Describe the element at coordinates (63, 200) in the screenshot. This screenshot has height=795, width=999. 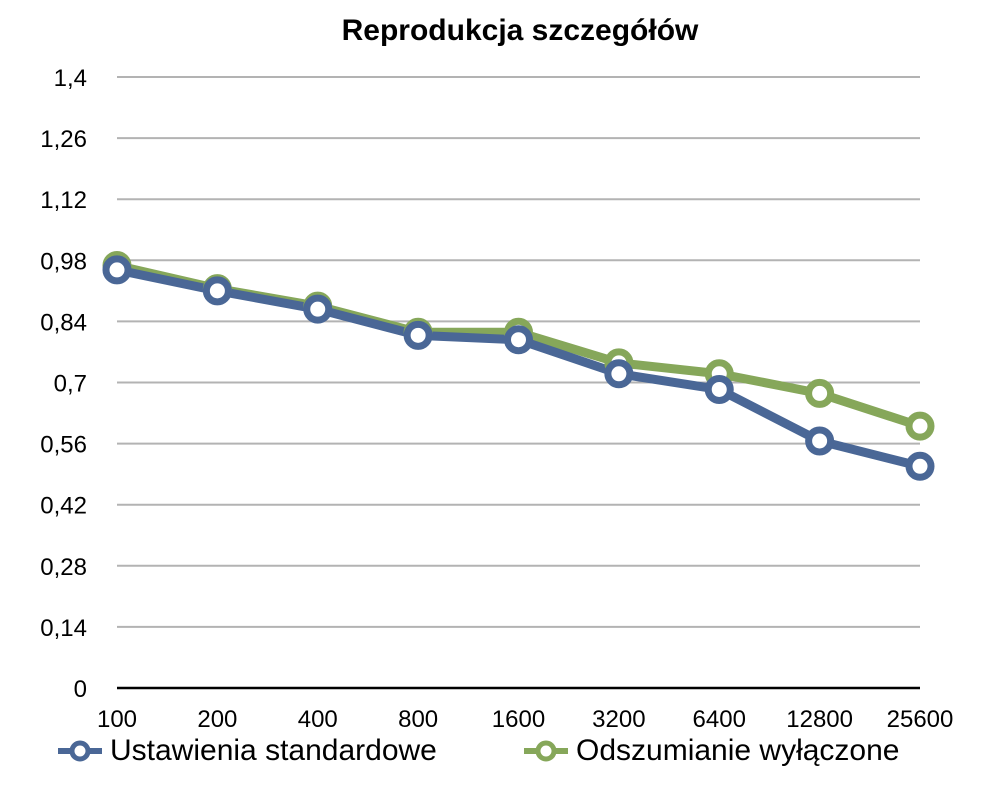
I see `y-tick-label: 1,12` at that location.